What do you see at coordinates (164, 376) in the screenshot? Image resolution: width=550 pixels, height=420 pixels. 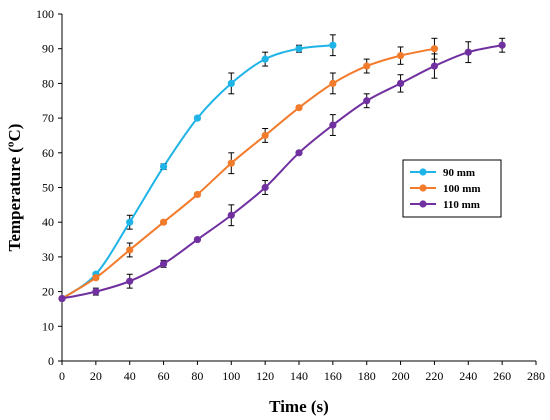 I see `x-tick-label: 60` at bounding box center [164, 376].